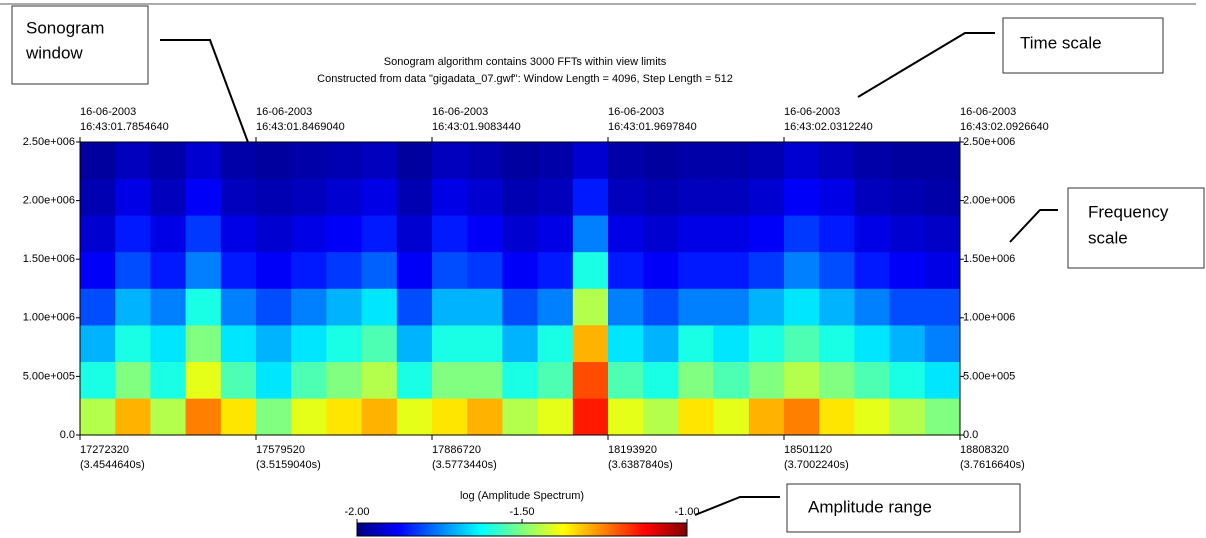 This screenshot has width=1206, height=538. I want to click on y-tick-label: 2.00e+006, so click(49, 201).